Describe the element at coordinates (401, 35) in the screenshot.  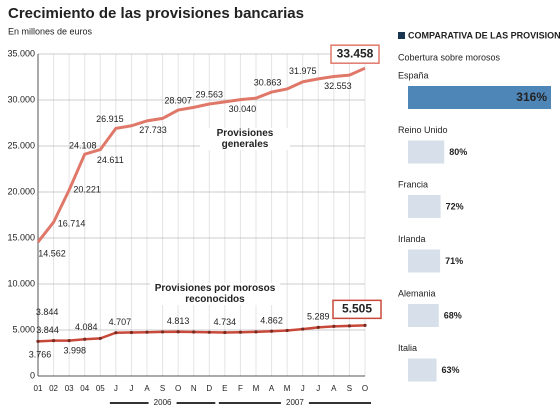
I see `header-square` at that location.